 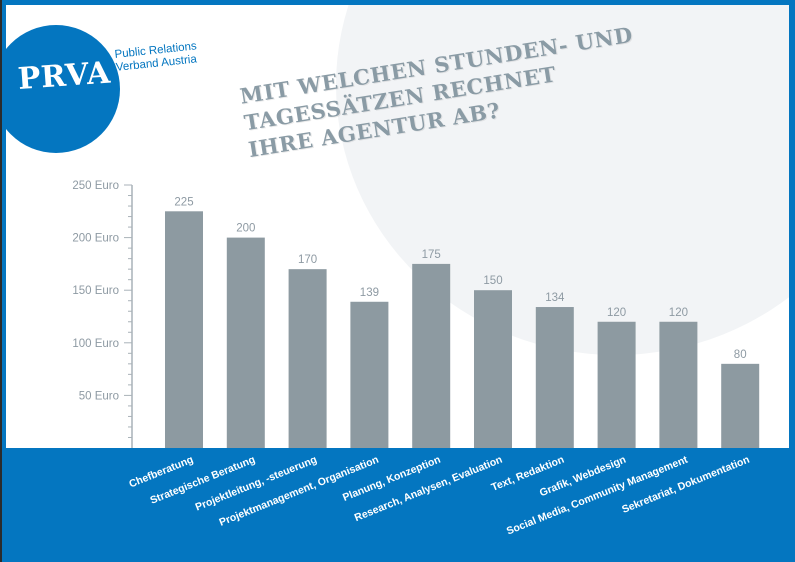 What do you see at coordinates (492, 281) in the screenshot?
I see `bar-value-label: 150` at bounding box center [492, 281].